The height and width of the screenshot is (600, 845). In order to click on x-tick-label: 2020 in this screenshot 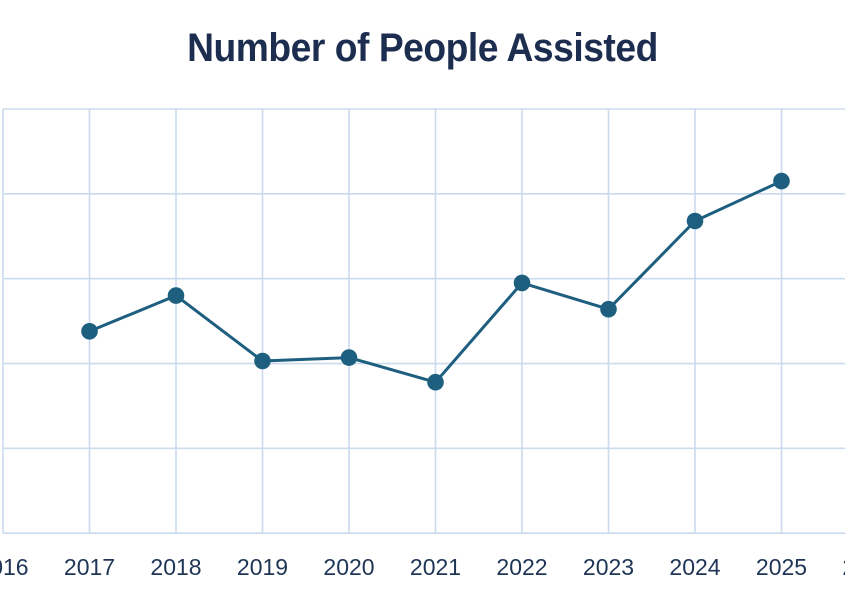, I will do `click(348, 567)`.